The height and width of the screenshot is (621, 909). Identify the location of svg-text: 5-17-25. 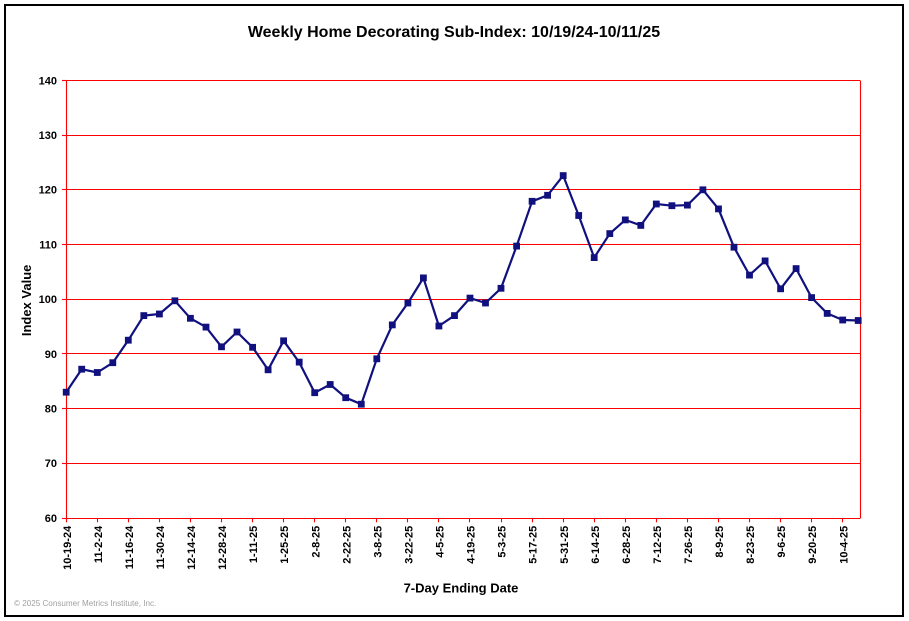
(534, 545).